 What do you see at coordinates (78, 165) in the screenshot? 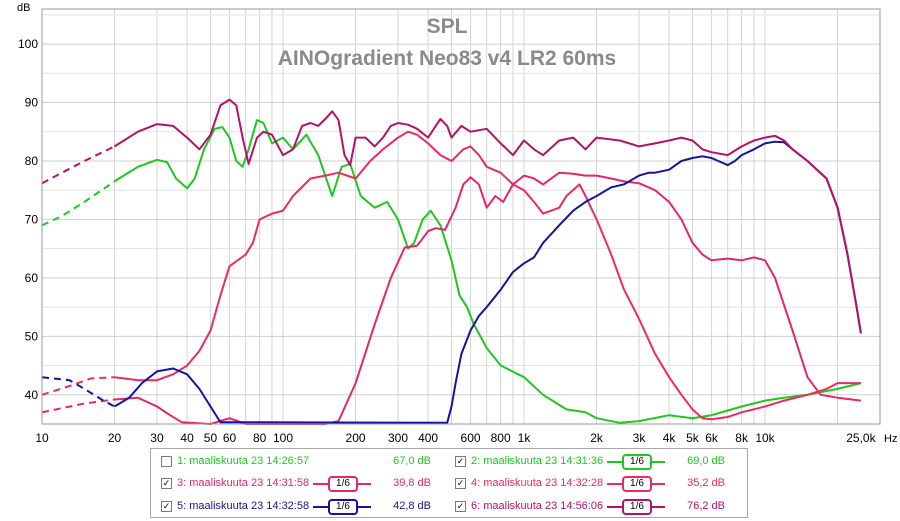
I see `series-line-s6-extrapolated` at bounding box center [78, 165].